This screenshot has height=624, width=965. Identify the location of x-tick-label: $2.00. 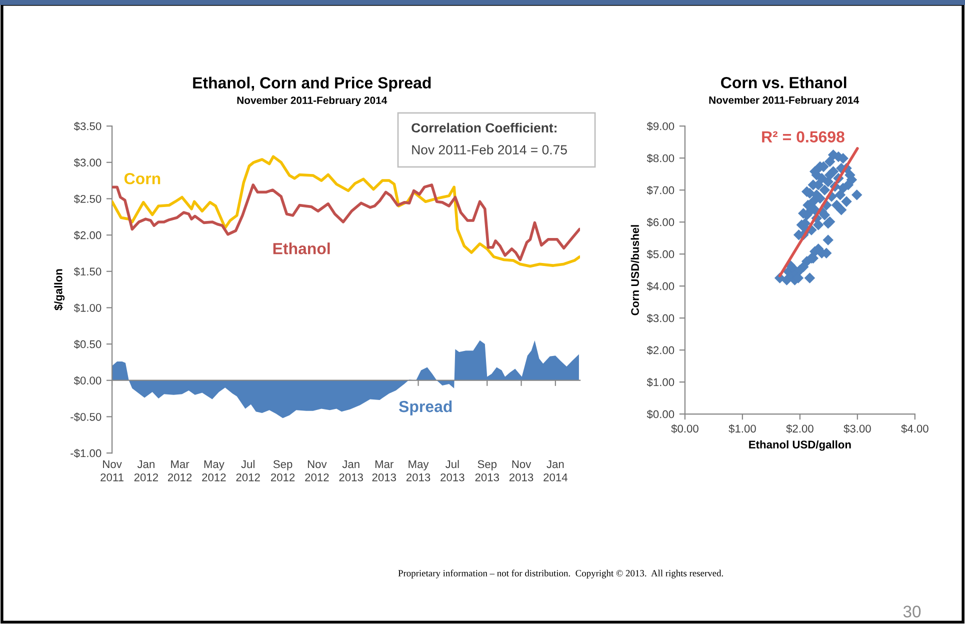
(800, 429).